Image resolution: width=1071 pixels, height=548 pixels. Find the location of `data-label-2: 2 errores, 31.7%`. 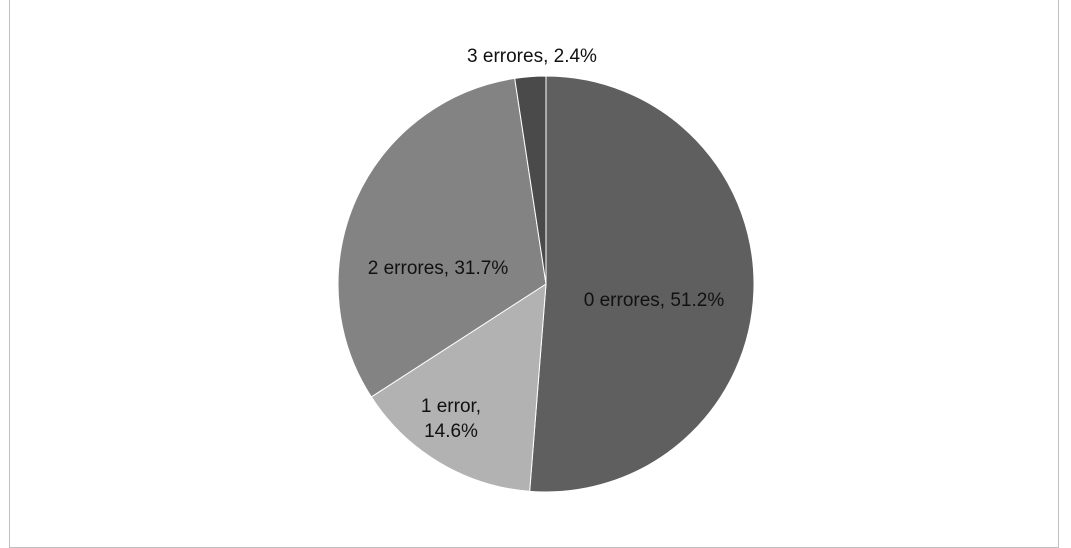

data-label-2: 2 errores, 31.7% is located at coordinates (438, 268).